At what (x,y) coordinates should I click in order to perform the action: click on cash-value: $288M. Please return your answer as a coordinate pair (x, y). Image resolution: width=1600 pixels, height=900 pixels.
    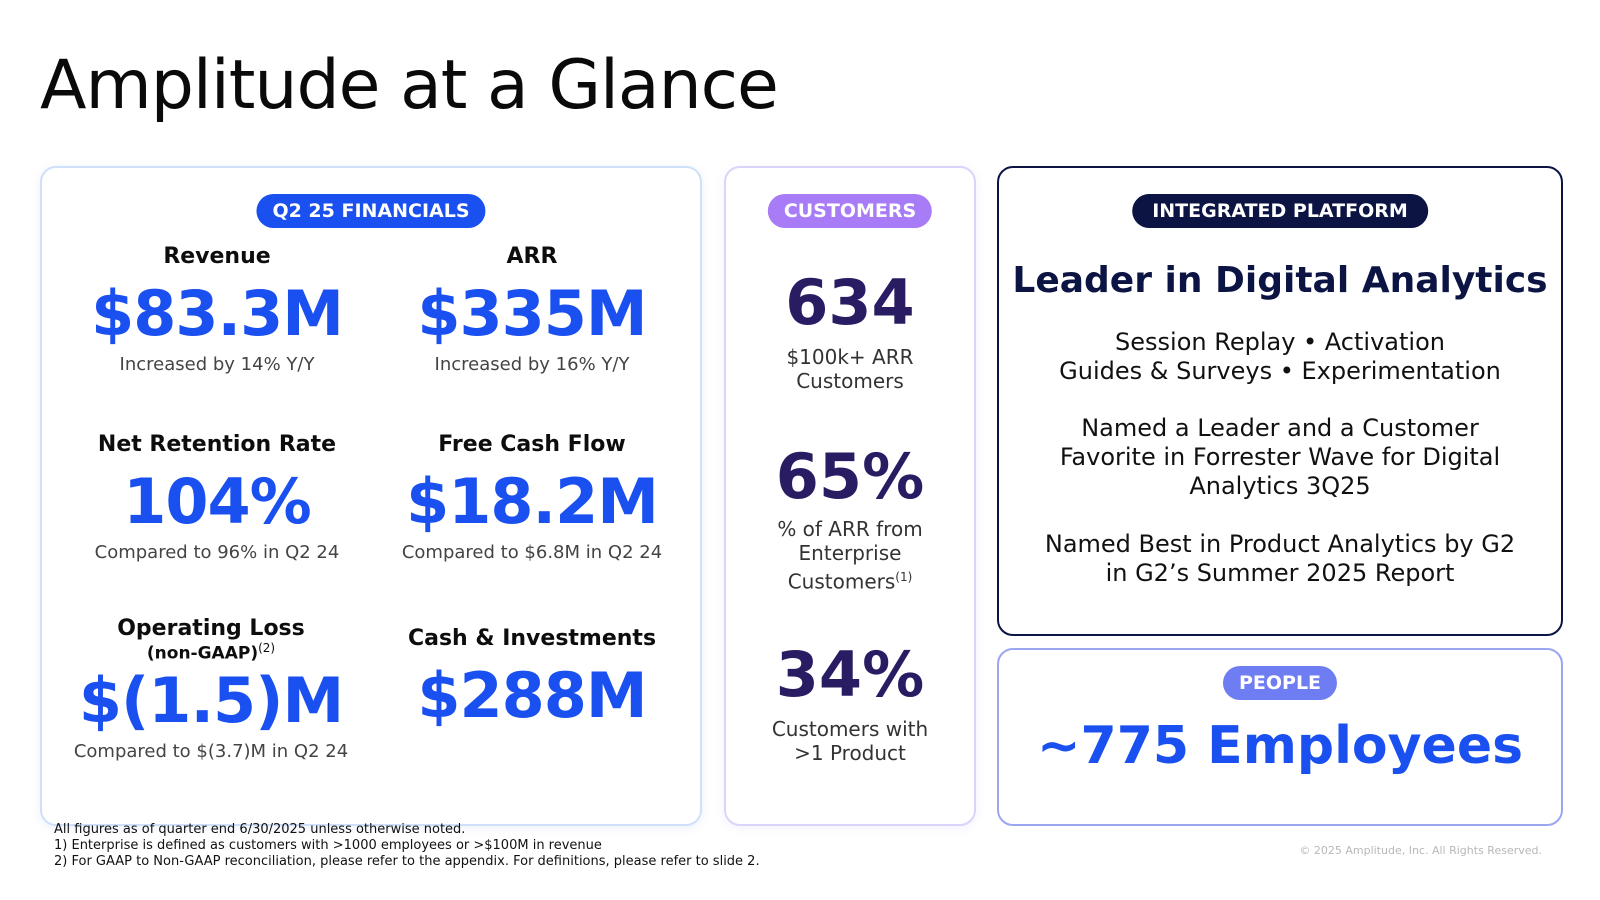
    Looking at the image, I should click on (532, 695).